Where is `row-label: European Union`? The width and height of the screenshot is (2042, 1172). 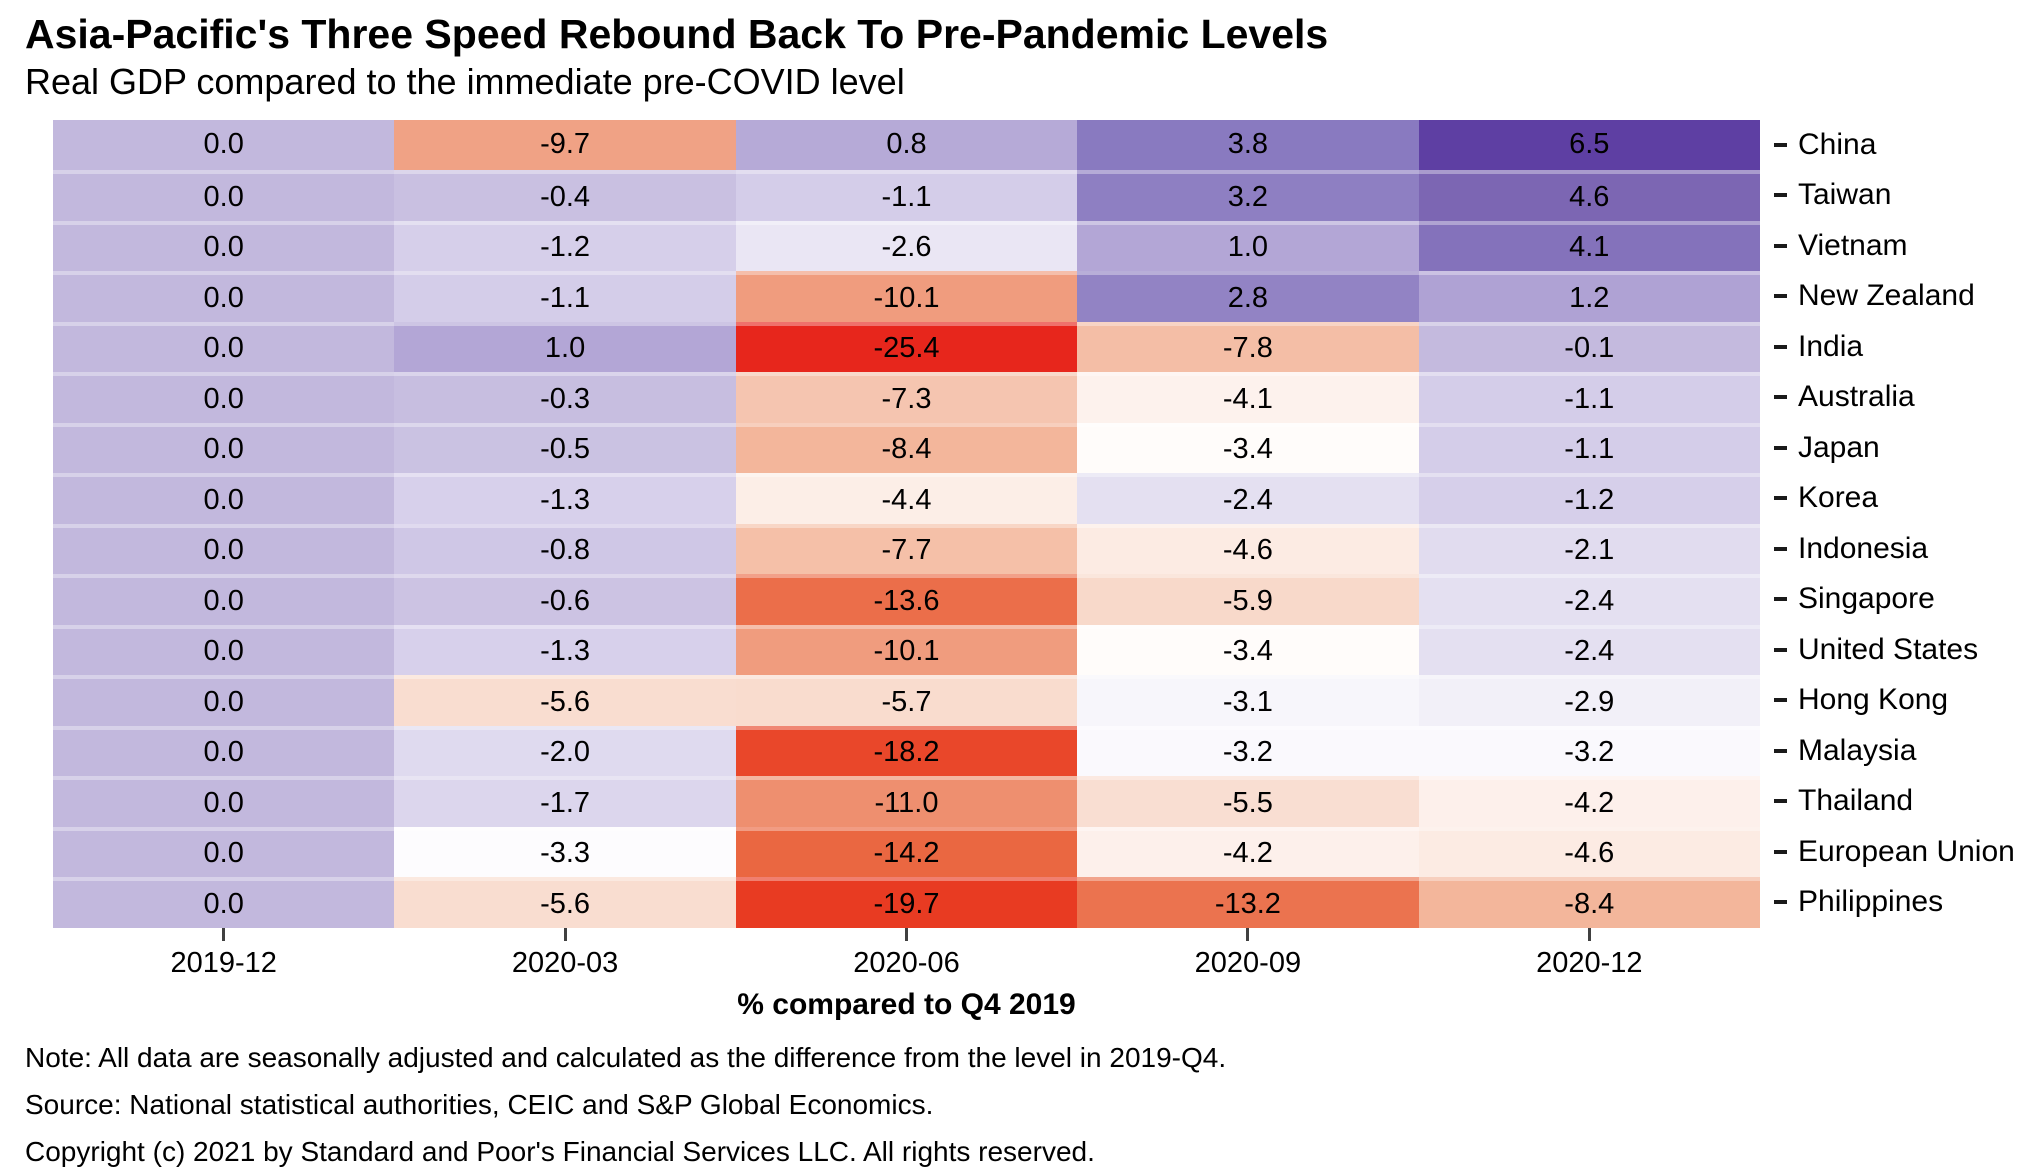
row-label: European Union is located at coordinates (1894, 852).